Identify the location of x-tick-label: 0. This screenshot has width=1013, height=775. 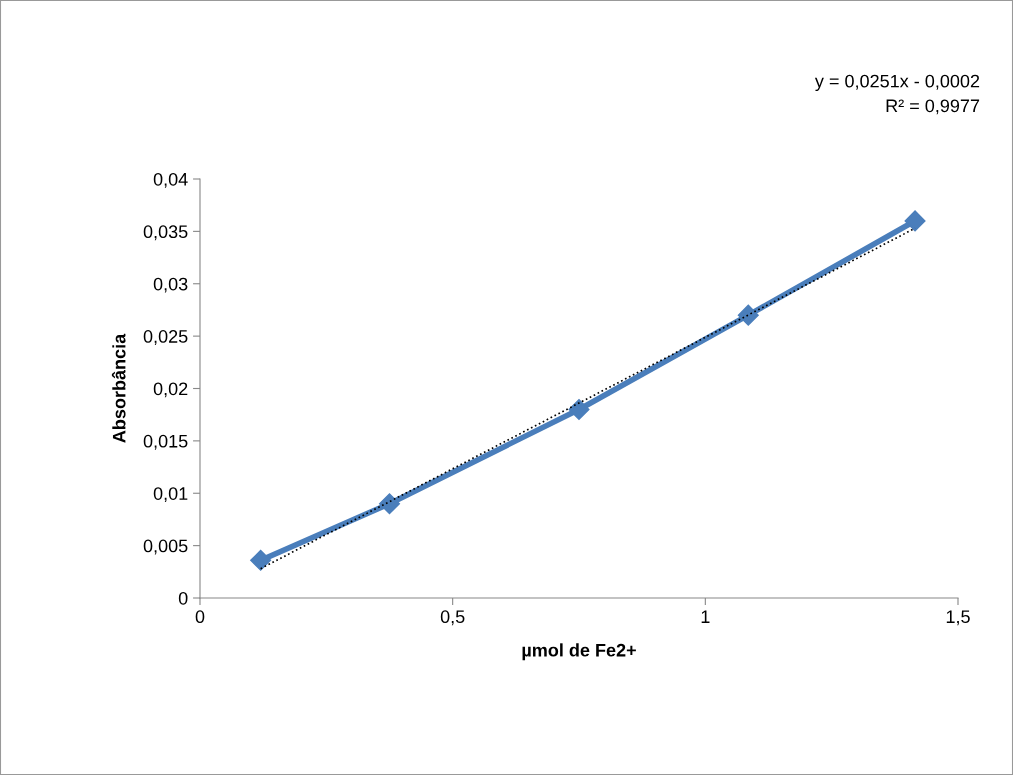
(200, 617).